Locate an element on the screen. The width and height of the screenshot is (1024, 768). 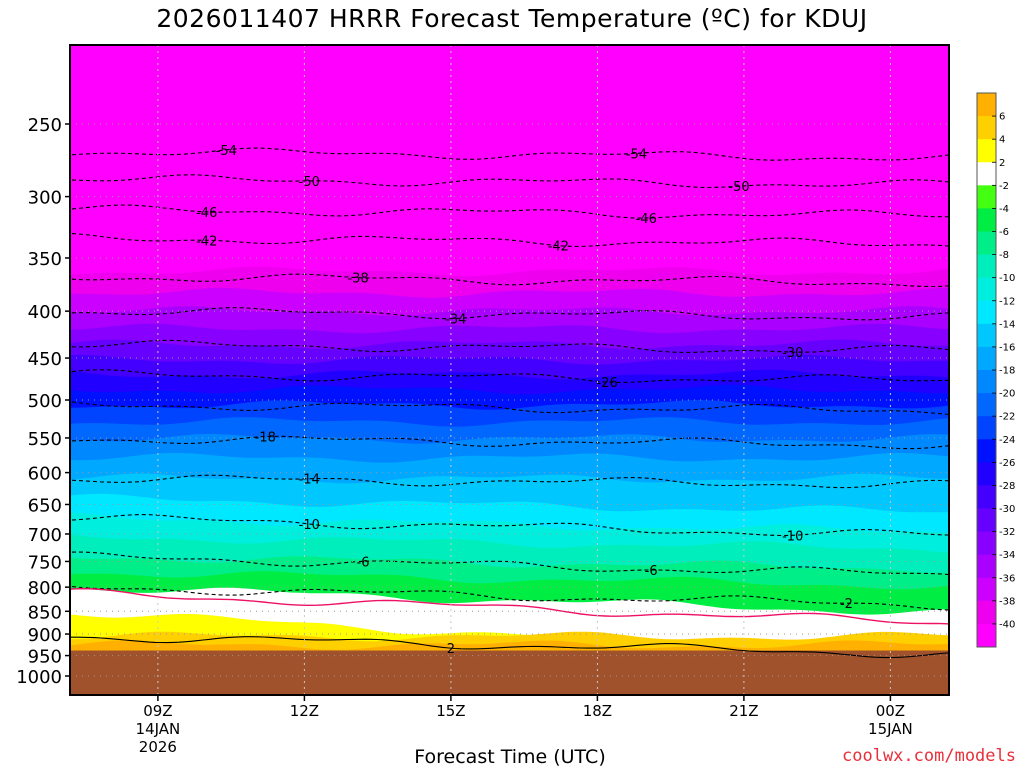
y-tick-label: 800 is located at coordinates (45, 588).